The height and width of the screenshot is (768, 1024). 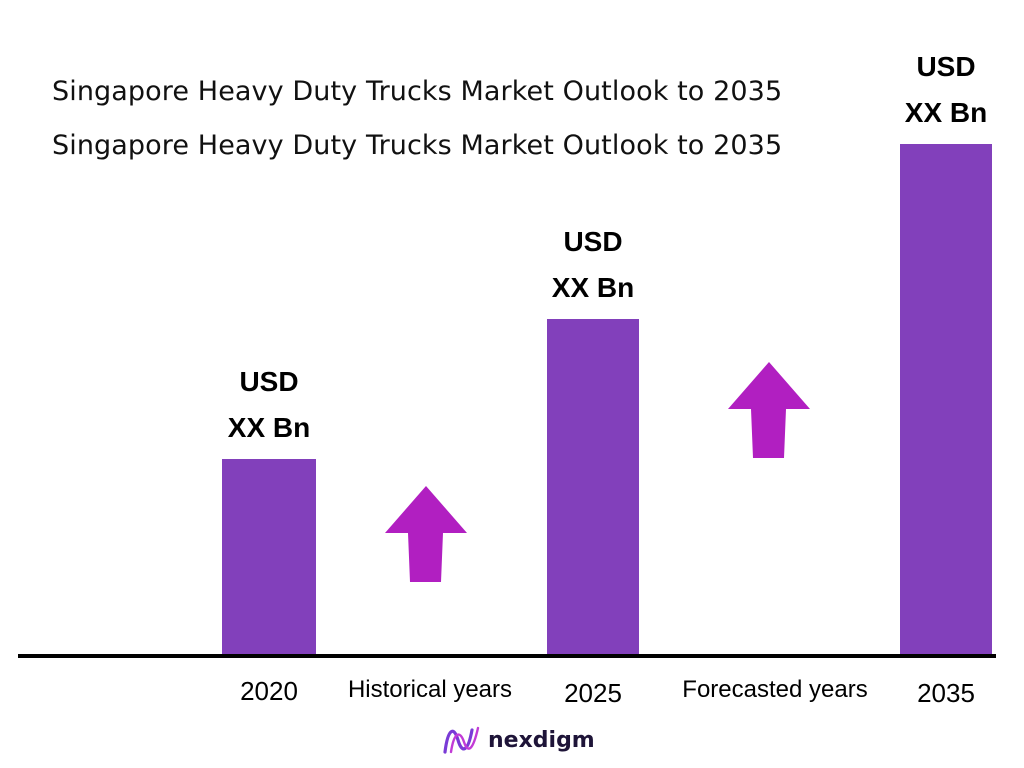 What do you see at coordinates (769, 410) in the screenshot?
I see `growth-arrow-icon-forecast` at bounding box center [769, 410].